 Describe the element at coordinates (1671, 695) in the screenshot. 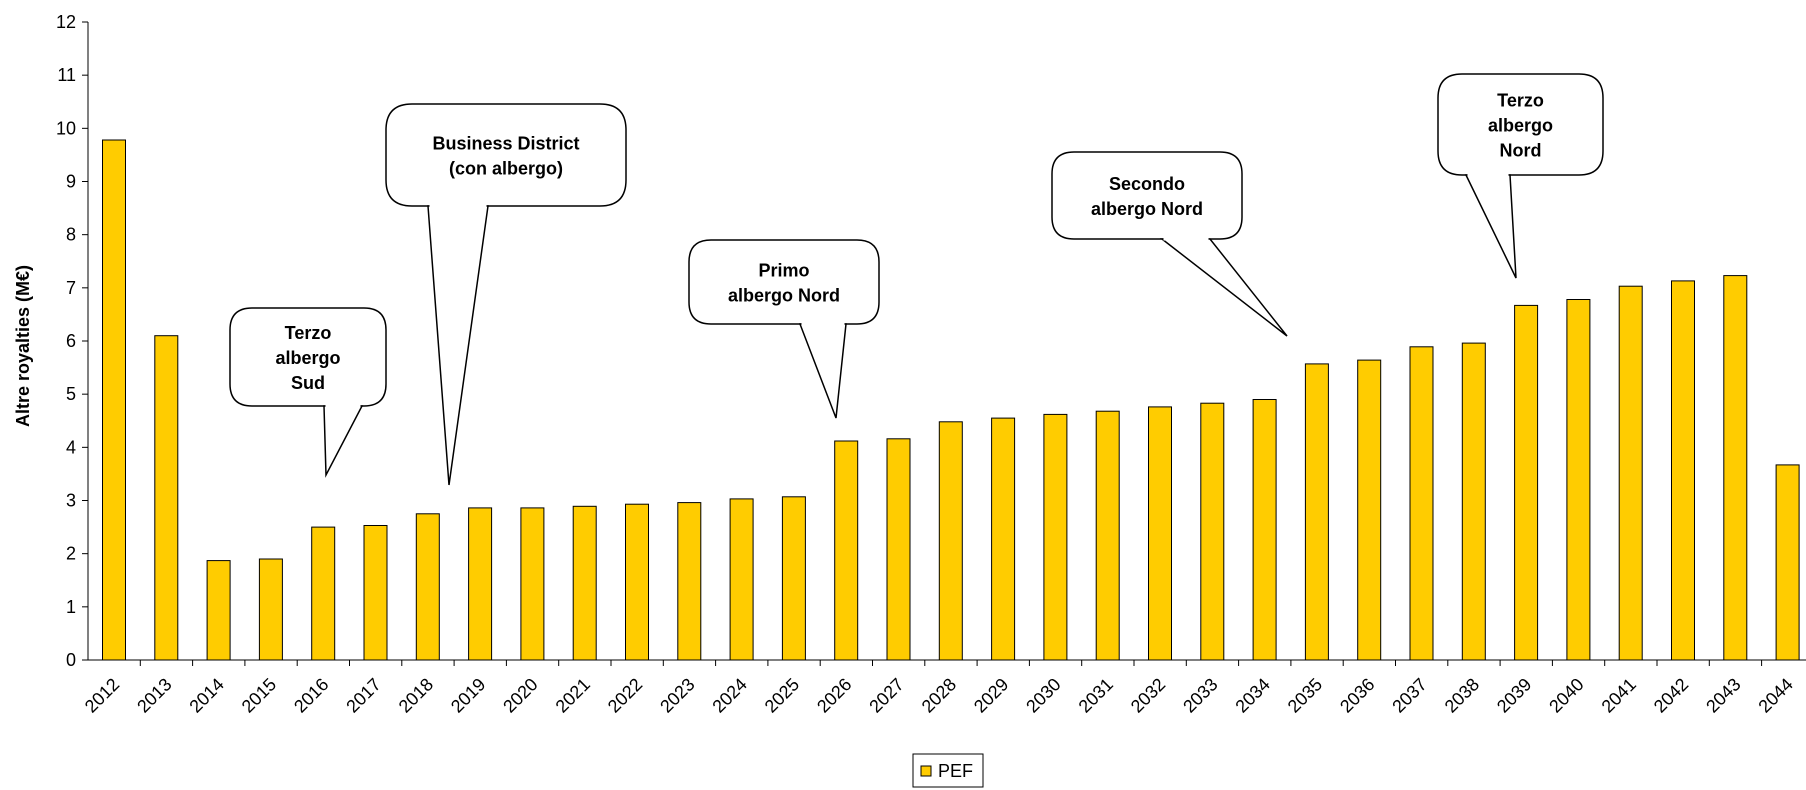

I see `x-tick-label: 2042` at that location.